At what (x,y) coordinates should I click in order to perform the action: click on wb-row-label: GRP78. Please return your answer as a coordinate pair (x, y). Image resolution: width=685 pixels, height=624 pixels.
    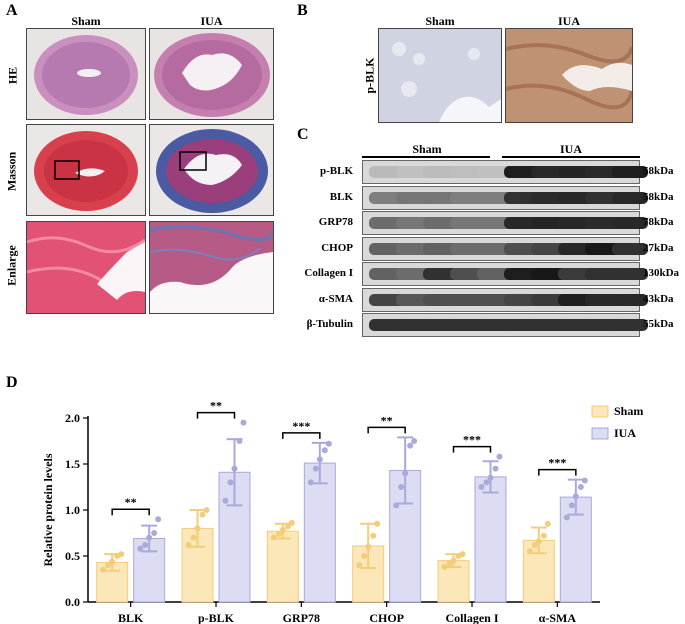
    Looking at the image, I should click on (335, 222).